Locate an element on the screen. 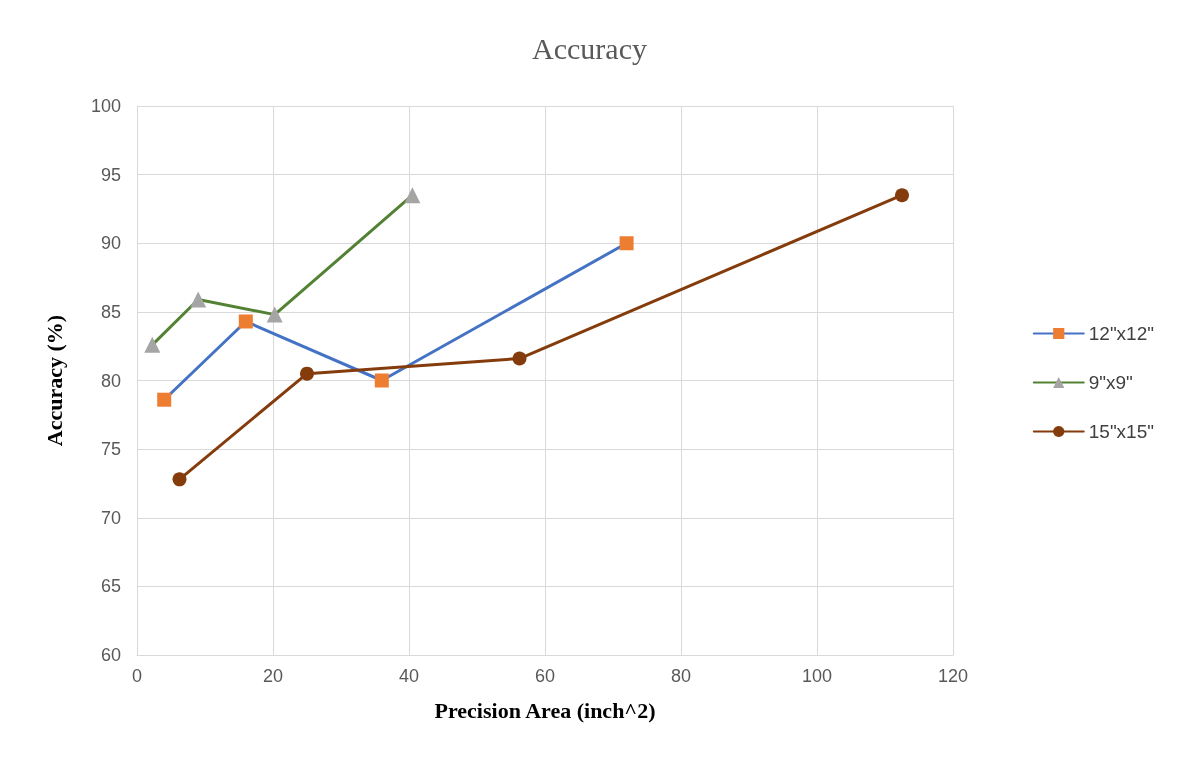  y-axis-title: Accuracy (%) is located at coordinates (54, 380).